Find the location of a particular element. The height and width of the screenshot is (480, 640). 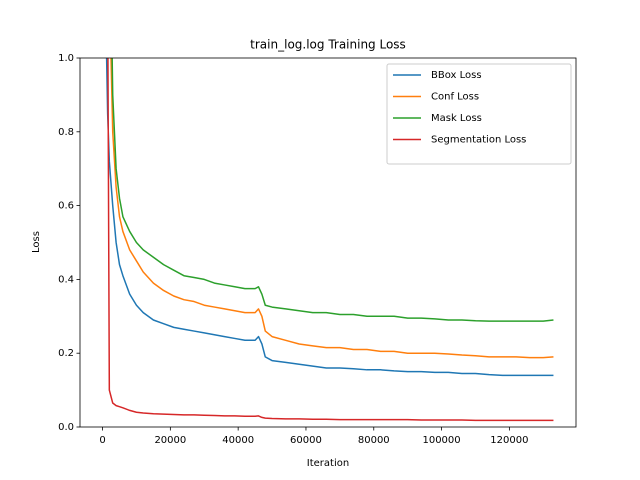

x-tick-label: 40000 is located at coordinates (238, 440).